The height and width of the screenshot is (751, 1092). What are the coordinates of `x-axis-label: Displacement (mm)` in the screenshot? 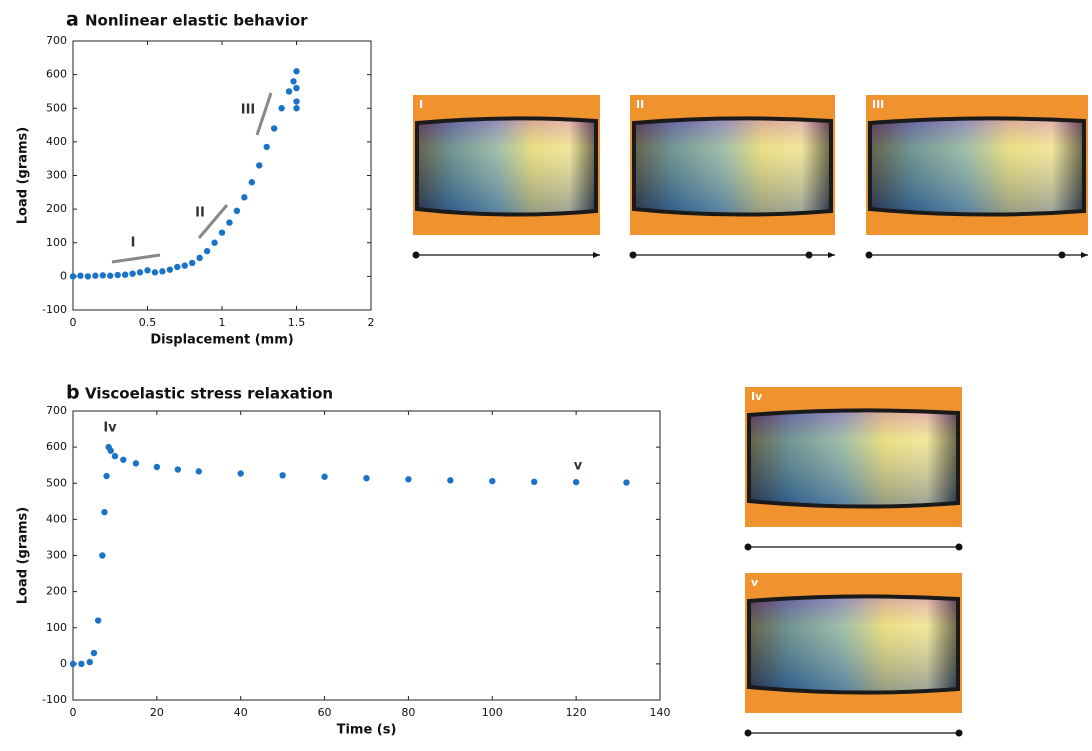 It's located at (221, 340).